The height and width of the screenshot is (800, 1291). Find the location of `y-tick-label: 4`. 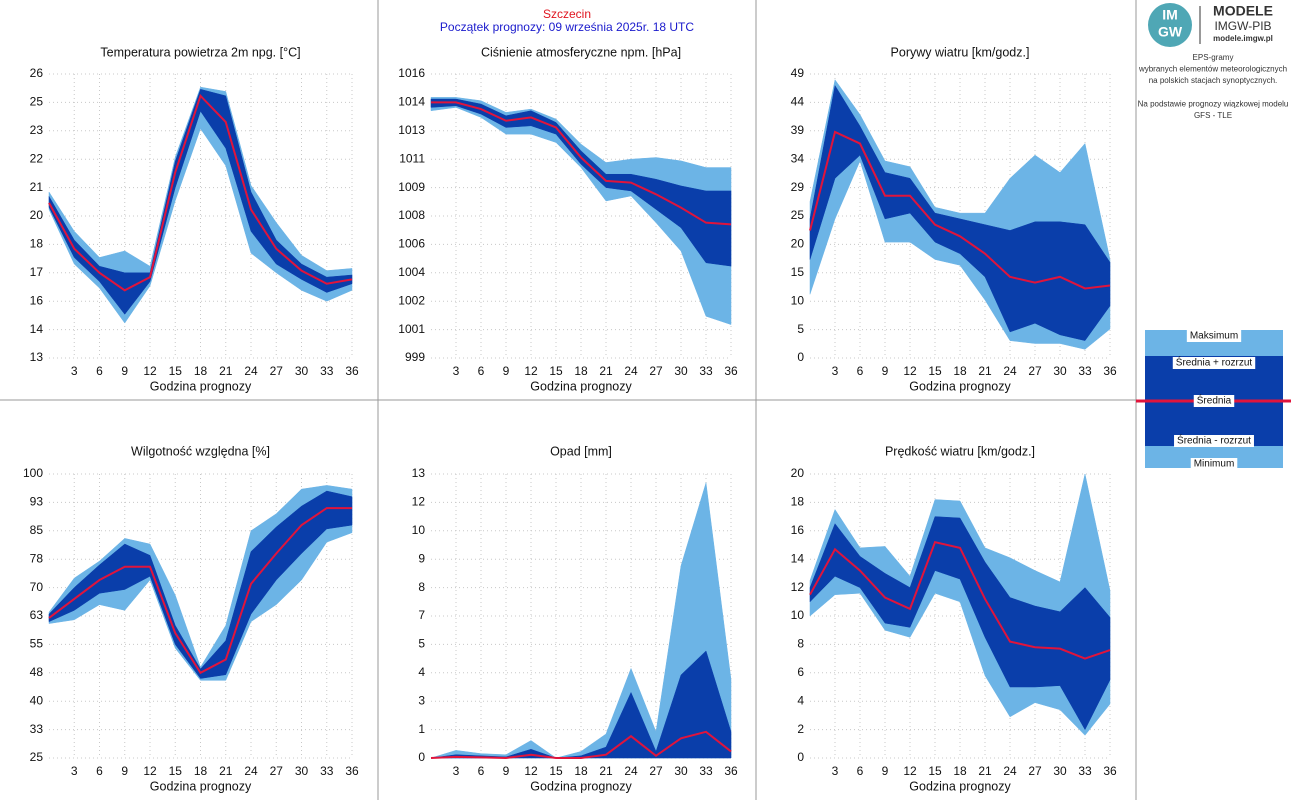

y-tick-label: 4 is located at coordinates (421, 672).